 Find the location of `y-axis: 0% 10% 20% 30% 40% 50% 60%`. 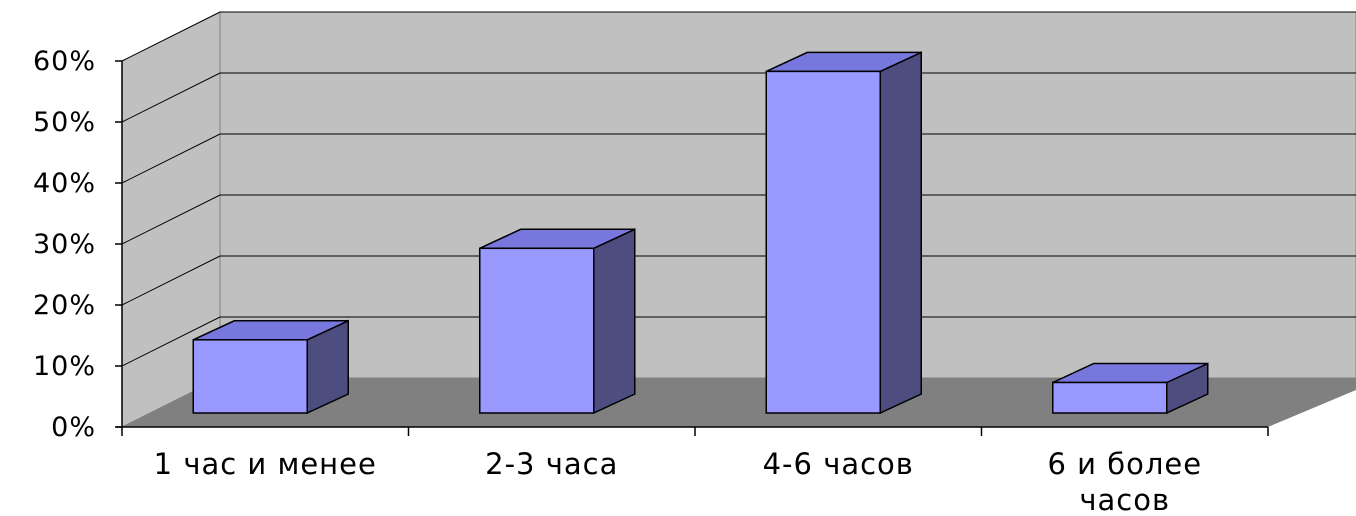

y-axis: 0% 10% 20% 30% 40% 50% 60% is located at coordinates (78, 244).